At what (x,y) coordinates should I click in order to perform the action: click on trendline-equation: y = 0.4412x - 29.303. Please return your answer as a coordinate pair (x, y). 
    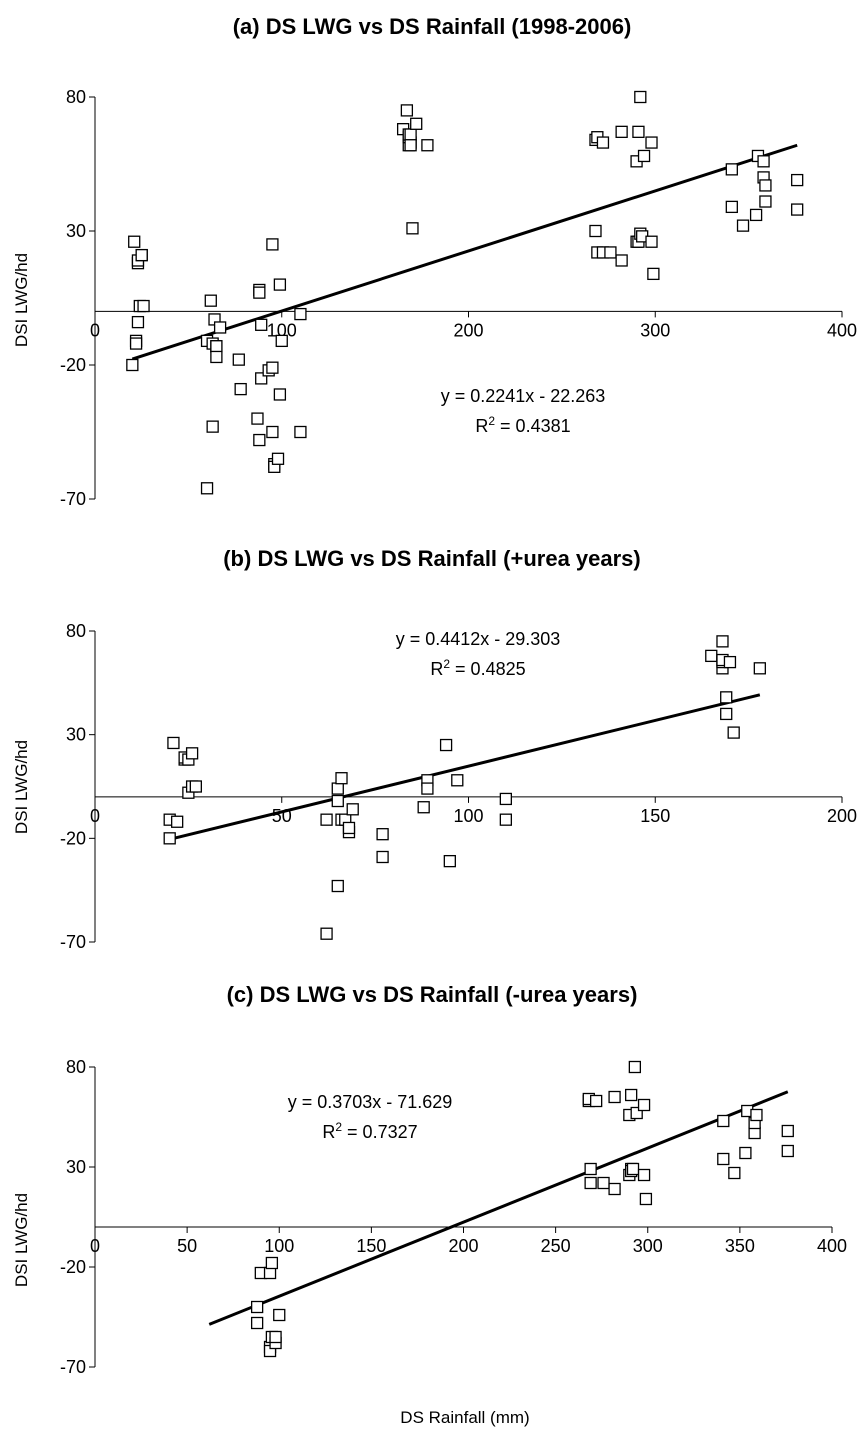
    Looking at the image, I should click on (478, 639).